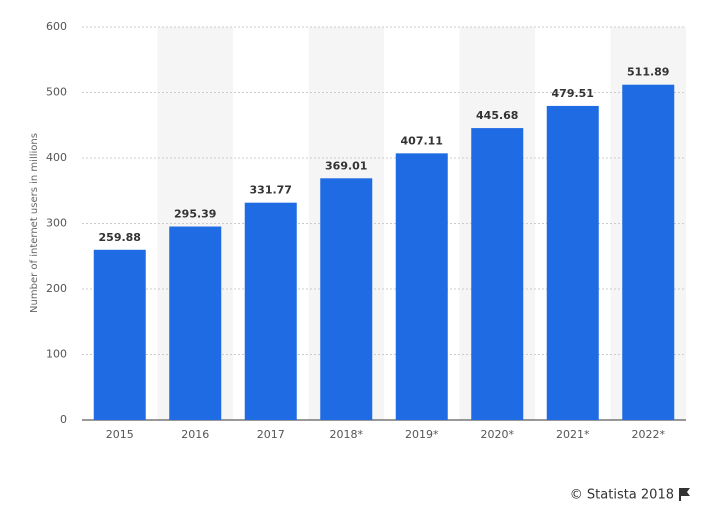 The height and width of the screenshot is (513, 706). What do you see at coordinates (498, 434) in the screenshot?
I see `x-tick-label: 2020*` at bounding box center [498, 434].